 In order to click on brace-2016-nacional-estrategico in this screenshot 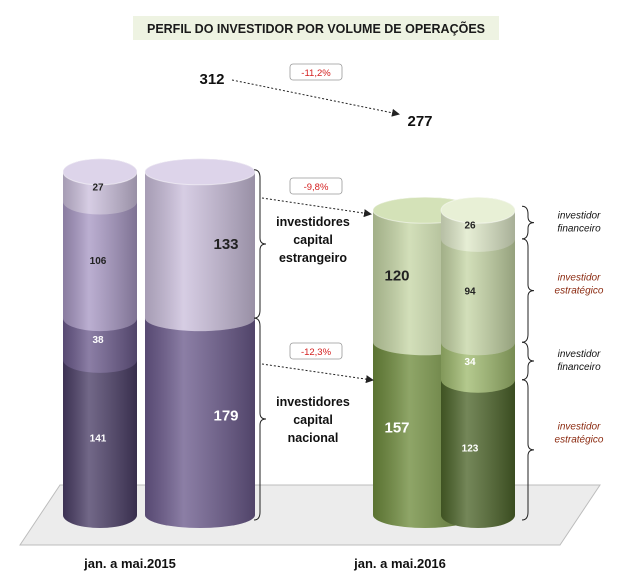, I will do `click(528, 450)`.